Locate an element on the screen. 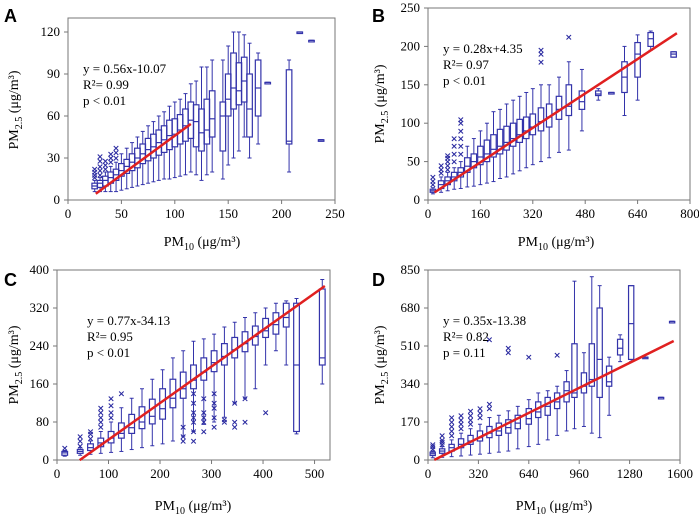  panel-letter: B is located at coordinates (378, 16).